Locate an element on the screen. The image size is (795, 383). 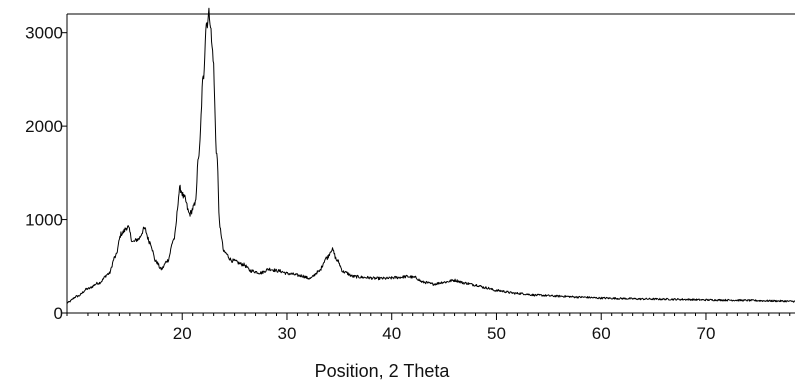
x-tick-label-50: 50 is located at coordinates (496, 333).